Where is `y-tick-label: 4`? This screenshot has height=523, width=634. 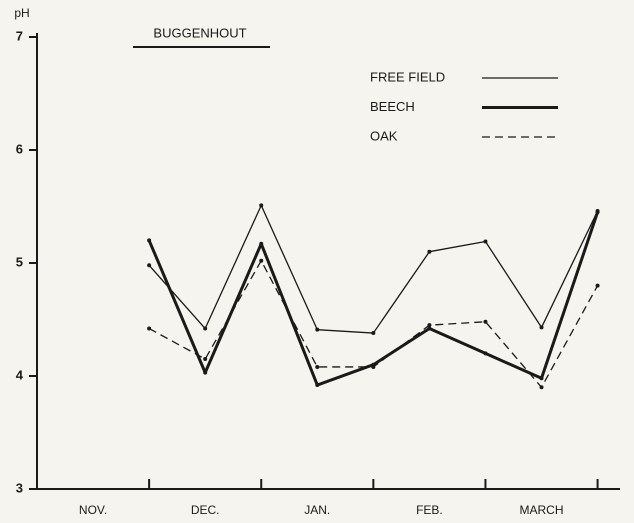
y-tick-label: 4 is located at coordinates (20, 374).